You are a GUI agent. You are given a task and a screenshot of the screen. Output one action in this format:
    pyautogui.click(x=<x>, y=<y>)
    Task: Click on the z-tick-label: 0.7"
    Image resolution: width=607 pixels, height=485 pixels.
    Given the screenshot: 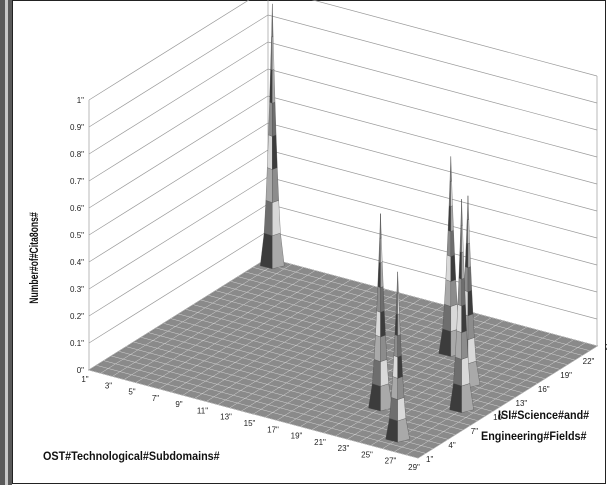 What is the action you would take?
    pyautogui.click(x=77, y=181)
    